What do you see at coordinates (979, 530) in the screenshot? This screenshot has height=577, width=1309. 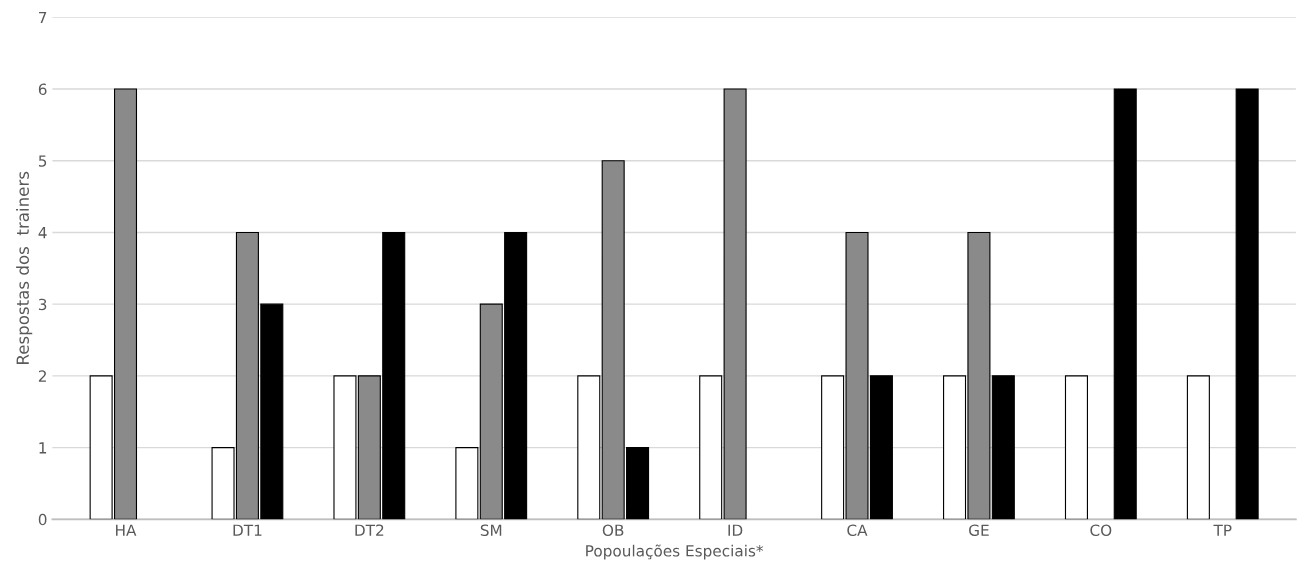 I see `x-tick-label: GE` at bounding box center [979, 530].